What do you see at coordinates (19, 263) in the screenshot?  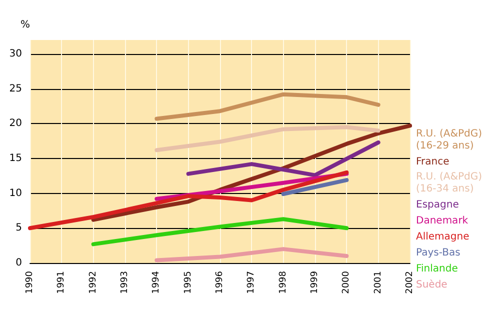 I see `y-tick-label: 0` at bounding box center [19, 263].